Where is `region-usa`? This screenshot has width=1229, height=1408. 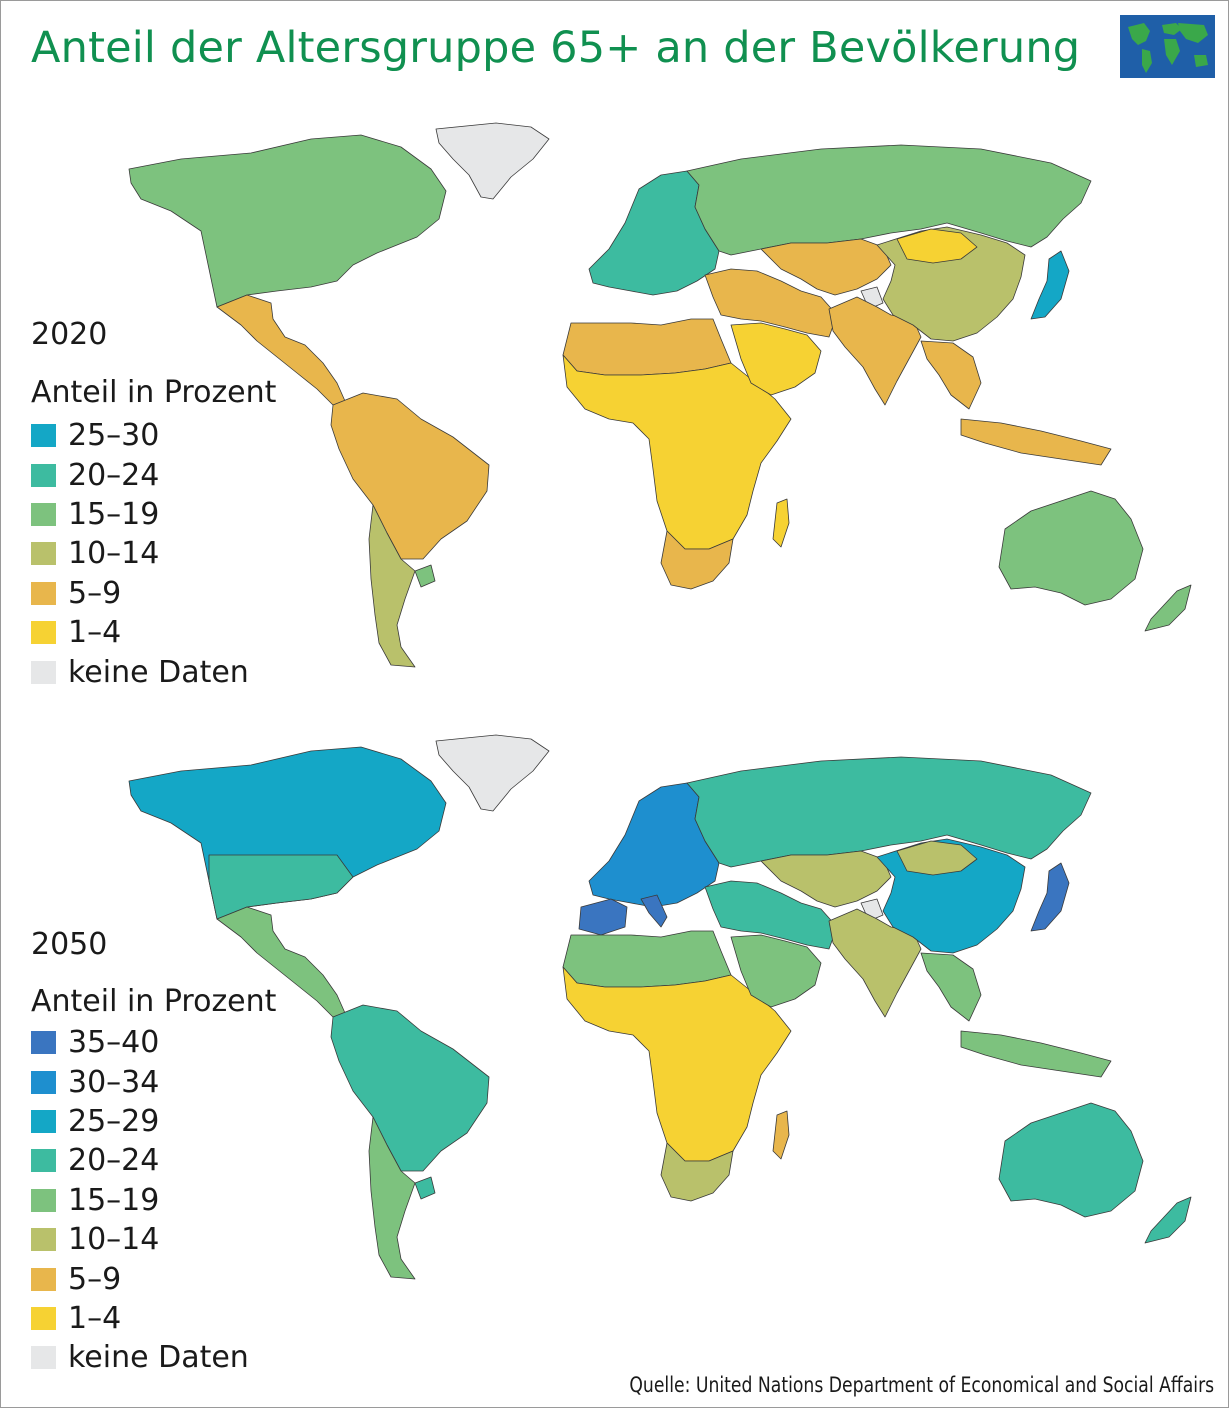
region-usa is located at coordinates (281, 887).